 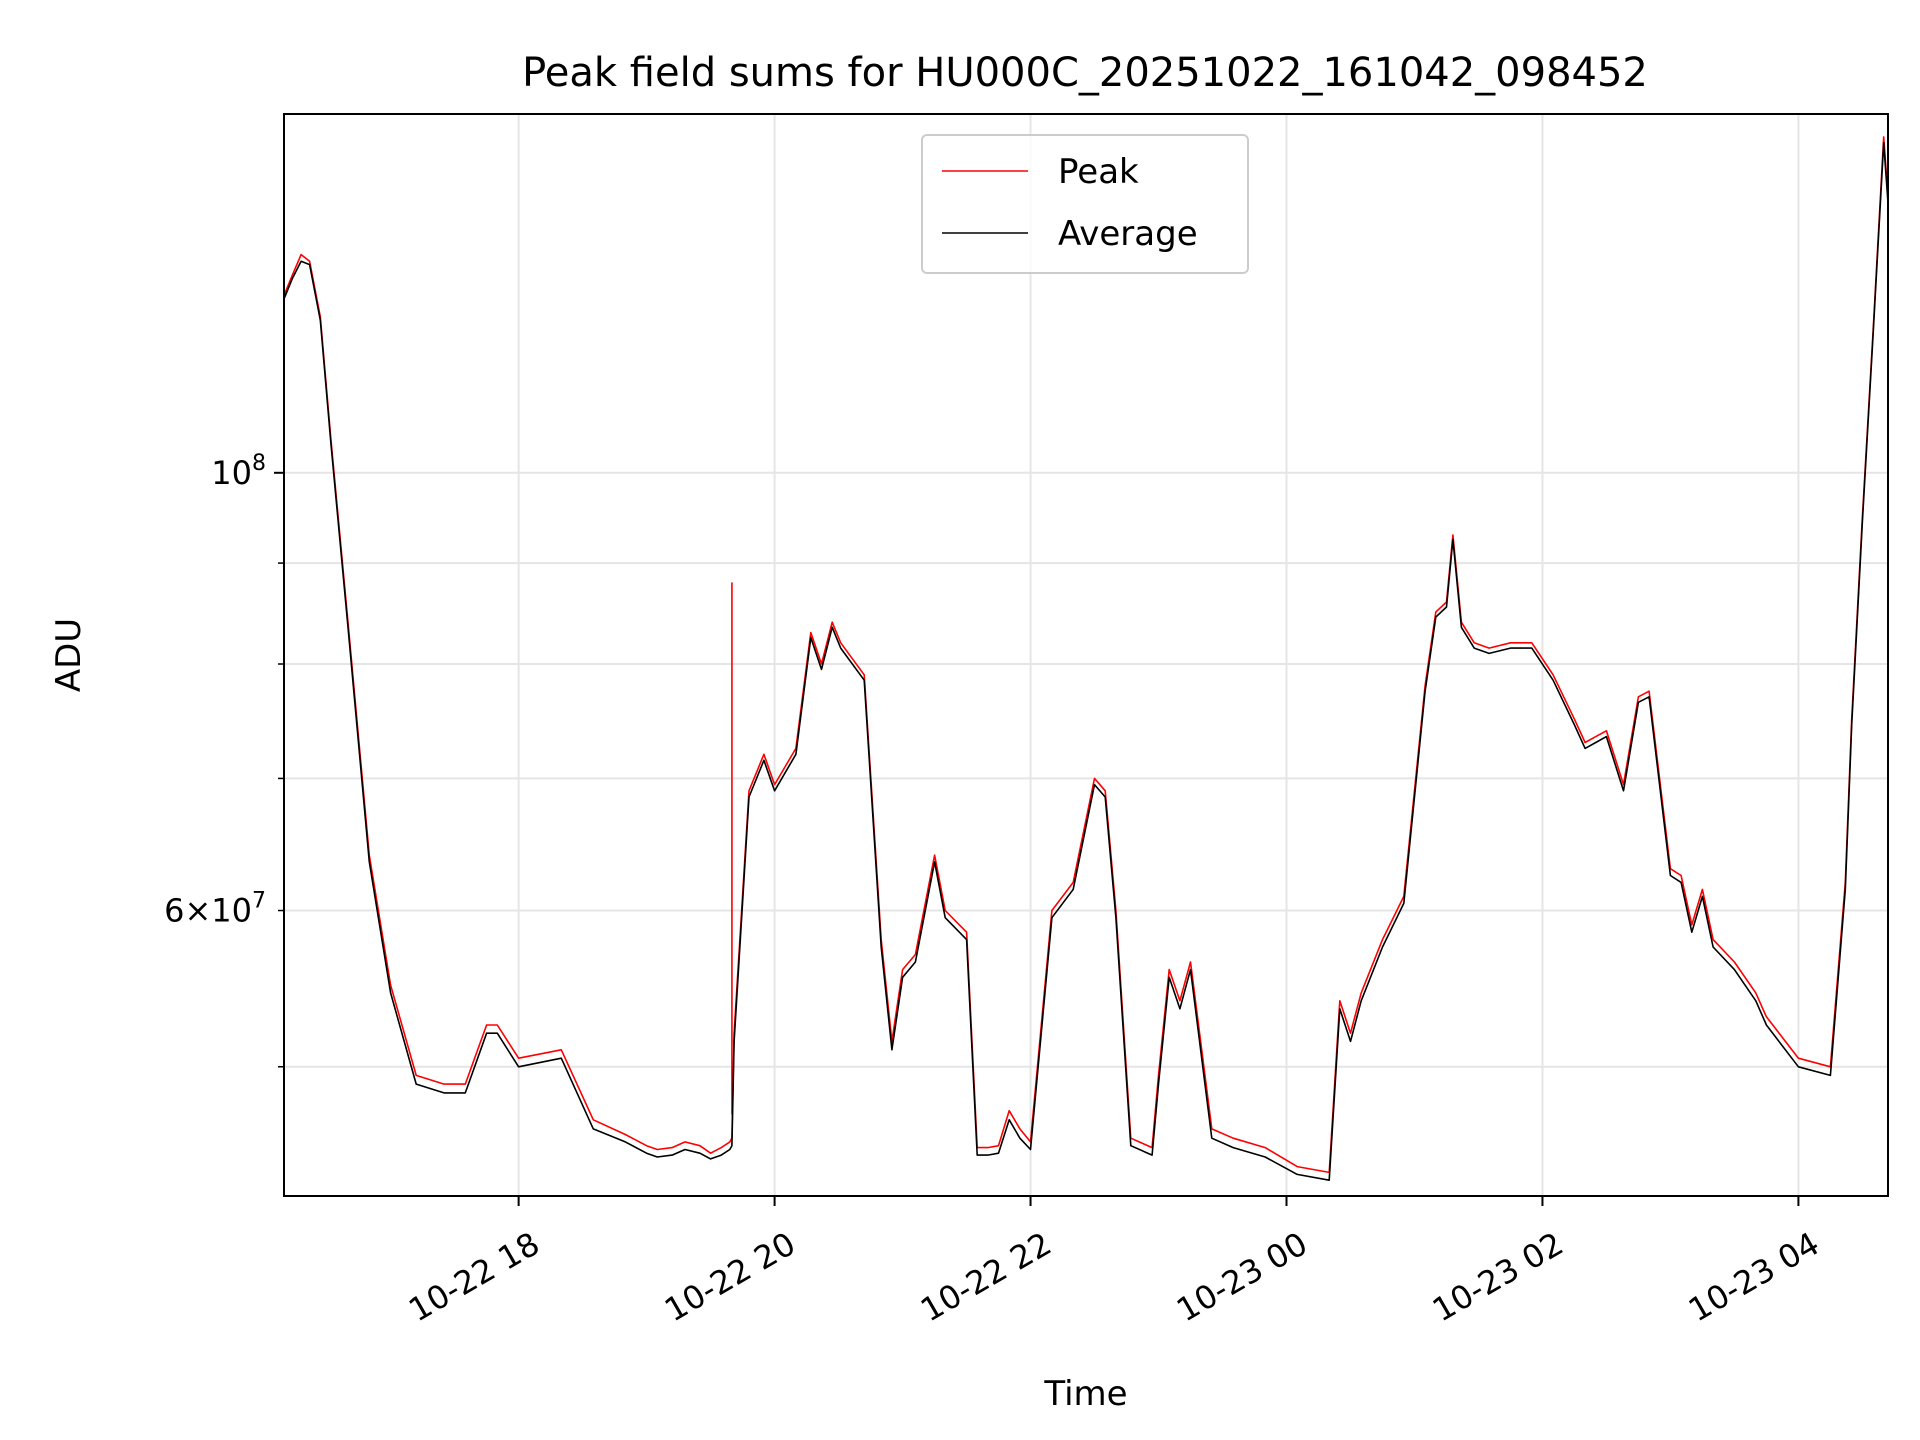 What do you see at coordinates (1098, 172) in the screenshot?
I see `legend-label-peak: Peak` at bounding box center [1098, 172].